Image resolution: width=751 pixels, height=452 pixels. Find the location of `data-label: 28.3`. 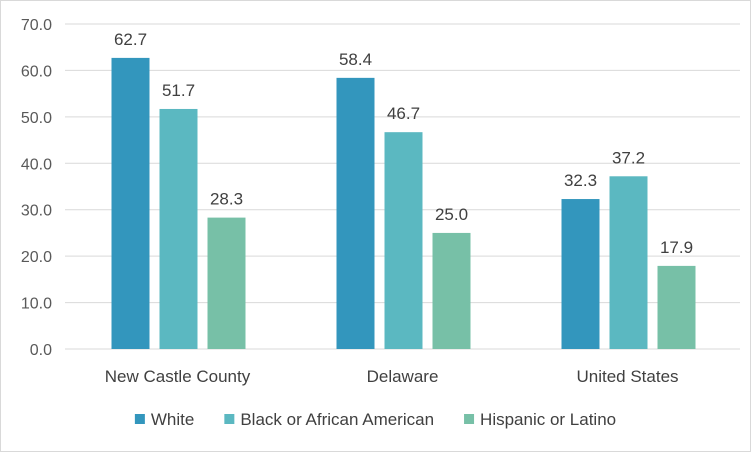

data-label: 28.3 is located at coordinates (226, 199).